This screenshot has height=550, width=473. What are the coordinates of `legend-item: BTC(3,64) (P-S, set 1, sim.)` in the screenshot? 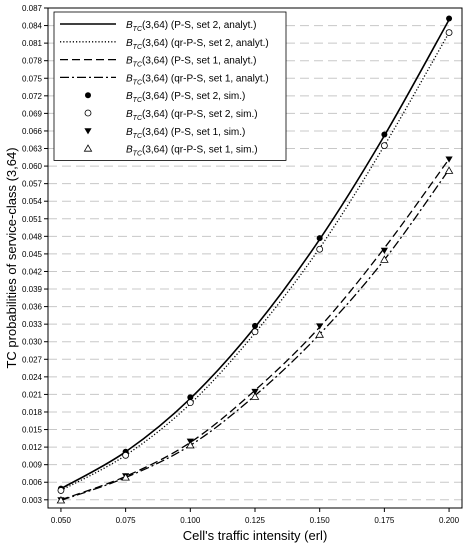 It's located at (164, 133).